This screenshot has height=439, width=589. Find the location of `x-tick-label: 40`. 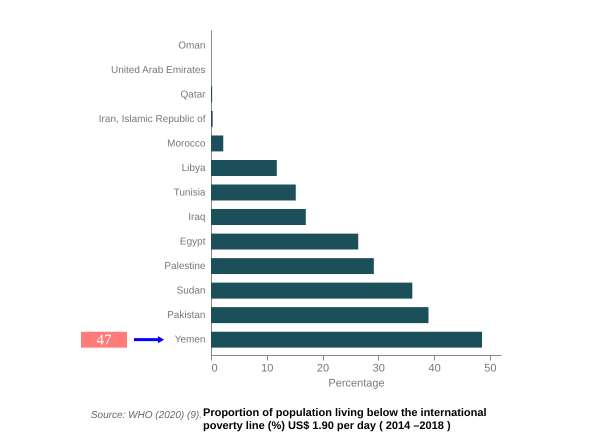

x-tick-label: 40 is located at coordinates (434, 368).